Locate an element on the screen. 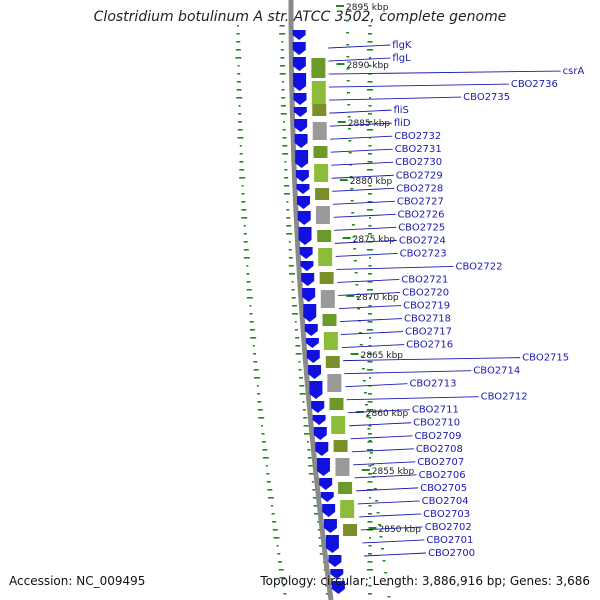 Image resolution: width=600 pixels, height=600 pixels. gene-label: CBO2715 is located at coordinates (545, 358).